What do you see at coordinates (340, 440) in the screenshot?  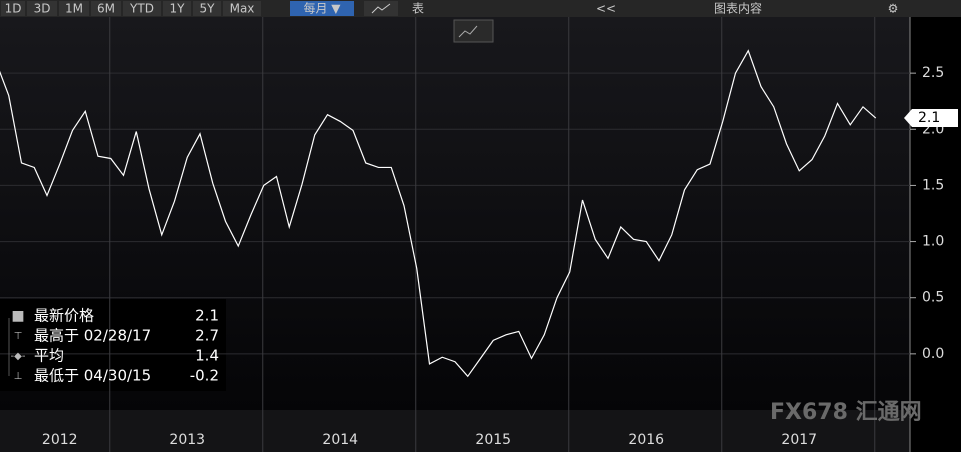 I see `x-tick-label: 2014` at bounding box center [340, 440].